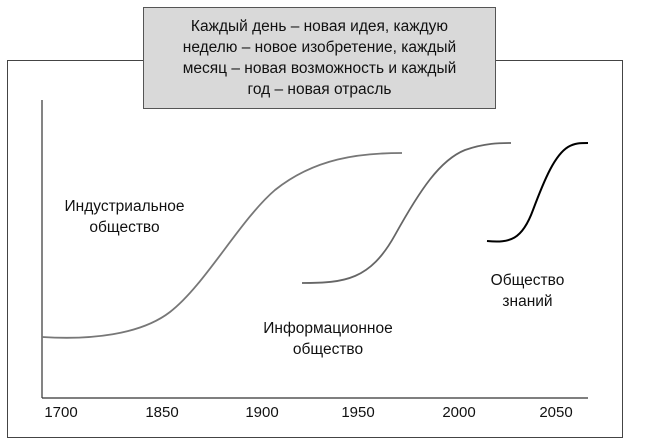 This screenshot has width=653, height=443. Describe the element at coordinates (556, 412) in the screenshot. I see `tick-label: 2050` at that location.